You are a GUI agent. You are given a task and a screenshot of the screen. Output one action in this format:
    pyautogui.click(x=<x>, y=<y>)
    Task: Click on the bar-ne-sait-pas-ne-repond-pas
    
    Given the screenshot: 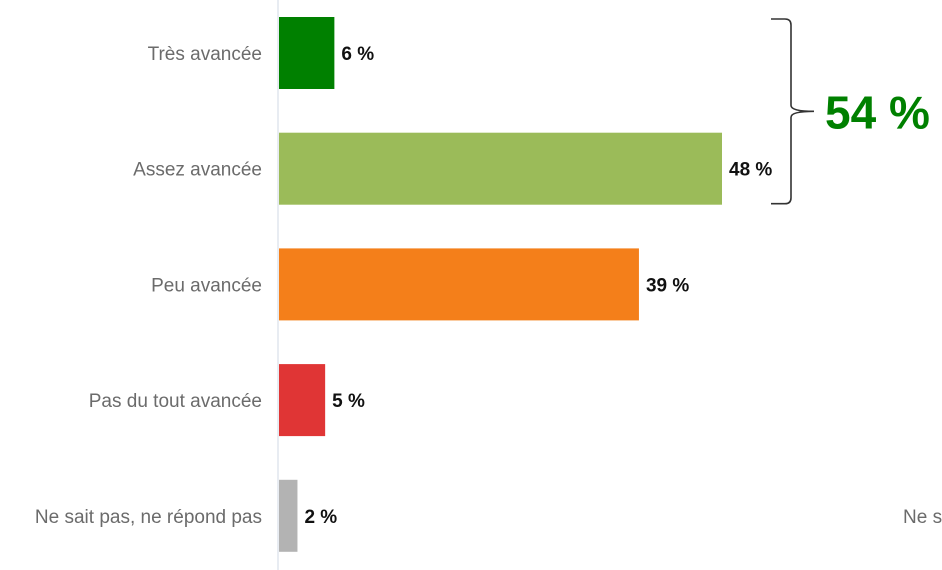 What is the action you would take?
    pyautogui.click(x=288, y=515)
    